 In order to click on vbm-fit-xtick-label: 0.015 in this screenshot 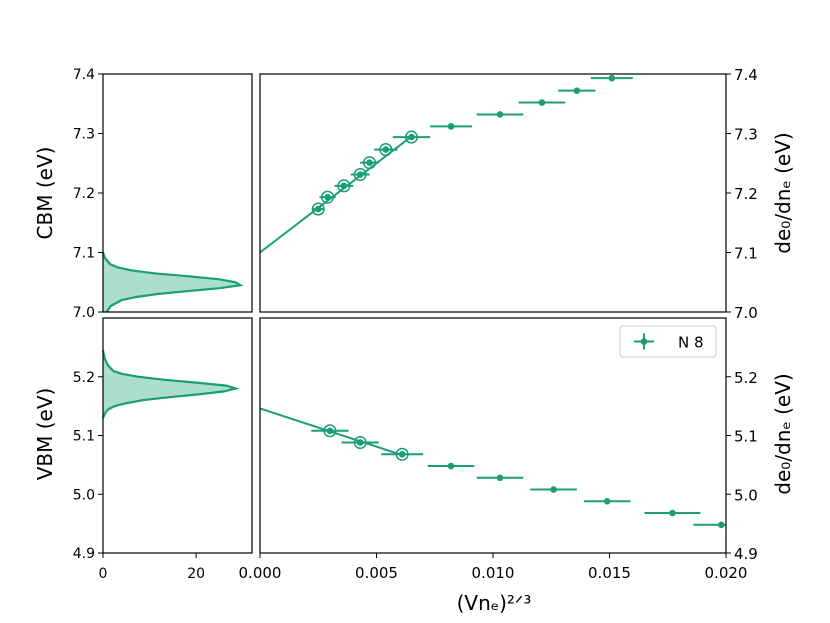, I will do `click(609, 573)`.